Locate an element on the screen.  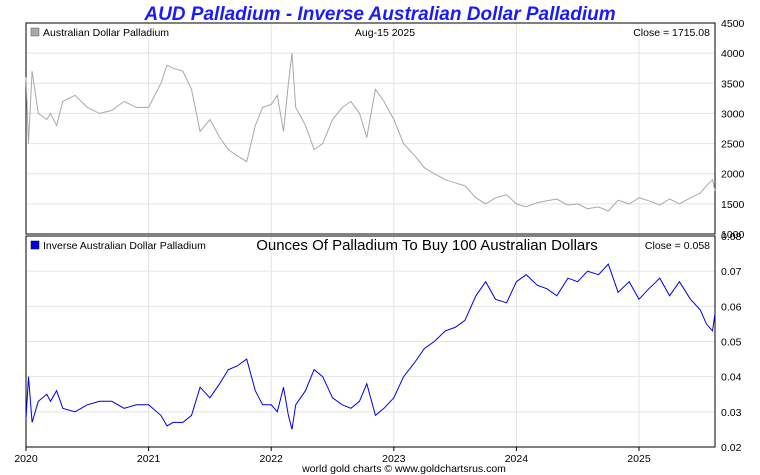
top-close-label: Close = 1715.08 is located at coordinates (671, 33).